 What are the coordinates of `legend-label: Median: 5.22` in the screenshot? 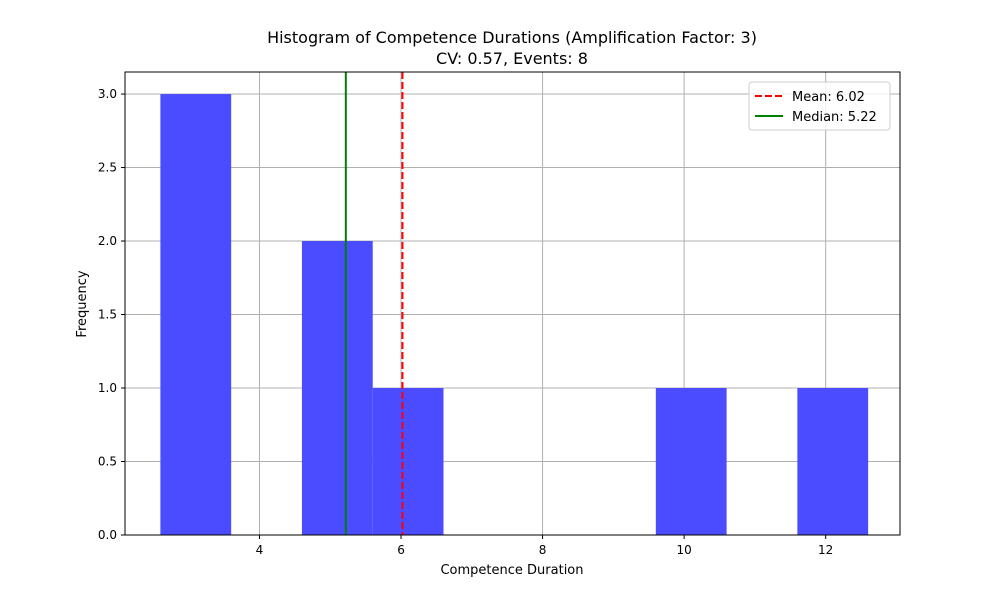 It's located at (834, 117).